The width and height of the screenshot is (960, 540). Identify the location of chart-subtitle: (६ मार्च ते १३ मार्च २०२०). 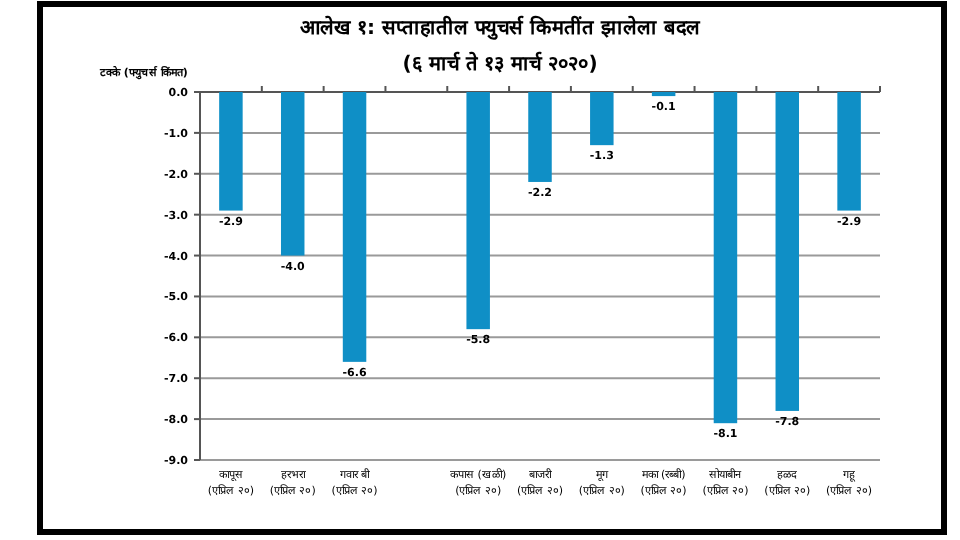
(500, 63).